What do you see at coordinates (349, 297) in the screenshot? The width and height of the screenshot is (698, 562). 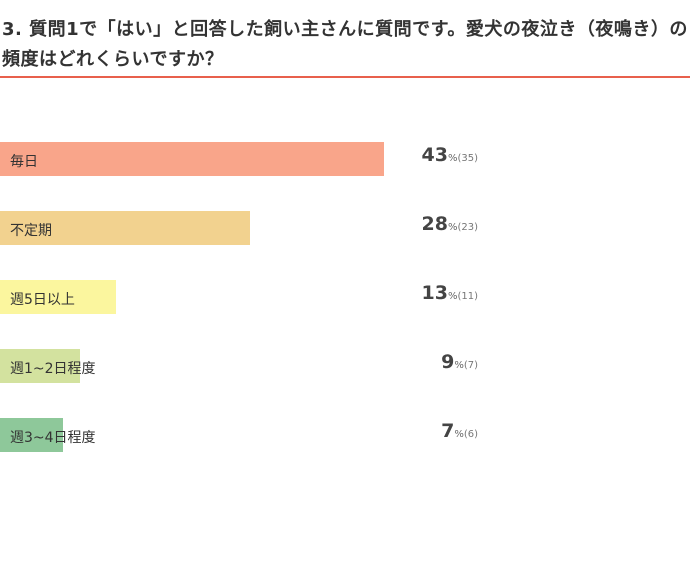 I see `bar-row: 週5日以上 13%(11)` at bounding box center [349, 297].